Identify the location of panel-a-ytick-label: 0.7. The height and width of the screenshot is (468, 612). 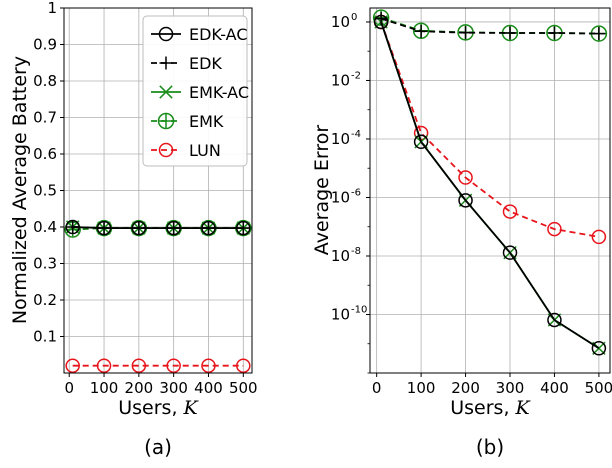
(45, 118).